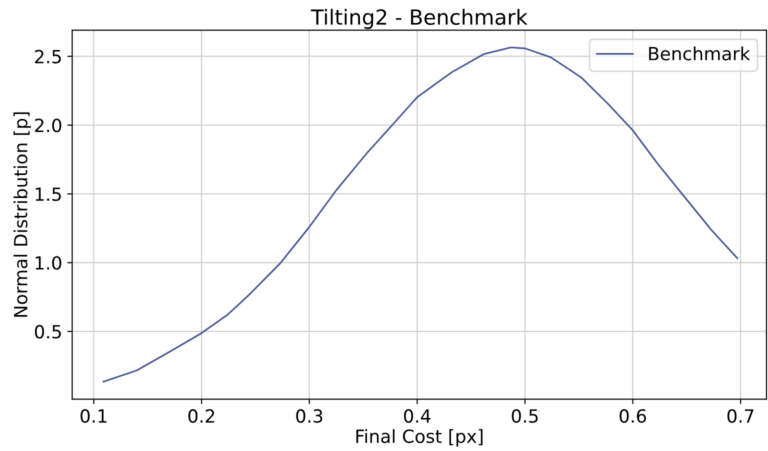  I want to click on y-tick-label: 1.5, so click(48, 195).